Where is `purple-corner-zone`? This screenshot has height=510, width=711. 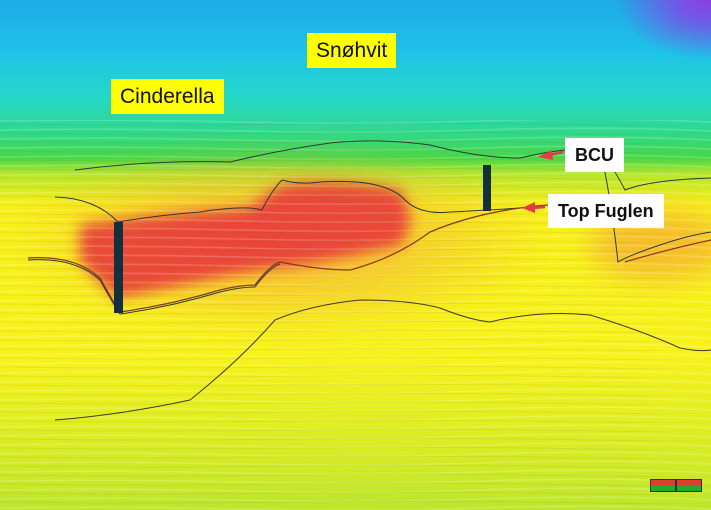 purple-corner-zone is located at coordinates (615, 60).